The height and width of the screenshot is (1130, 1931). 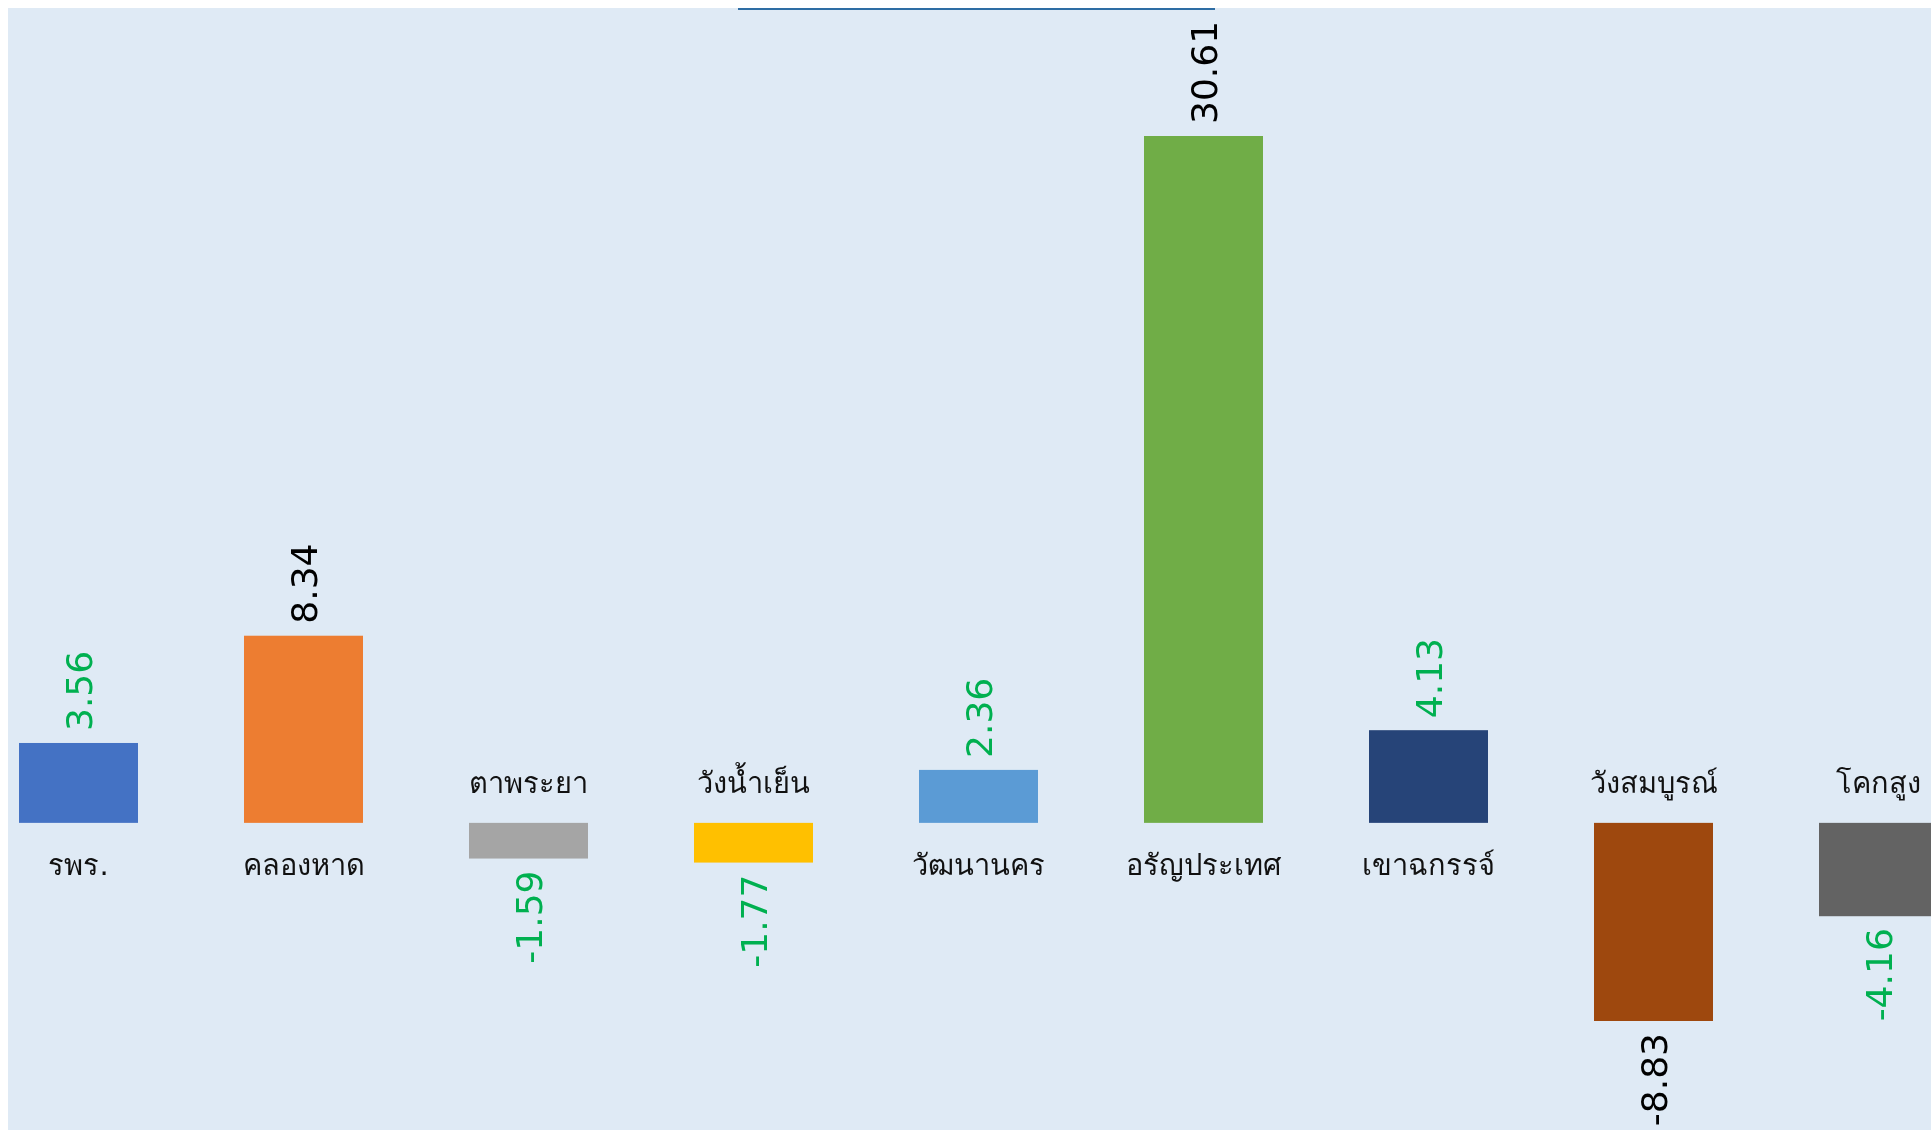 What do you see at coordinates (753, 780) in the screenshot?
I see `x-tick-label: วังน้ำเย็น` at bounding box center [753, 780].